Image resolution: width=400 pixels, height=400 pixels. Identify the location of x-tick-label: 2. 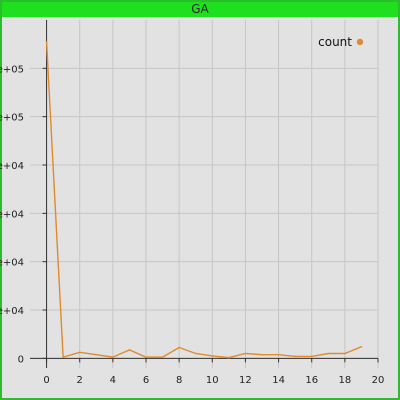
(80, 380).